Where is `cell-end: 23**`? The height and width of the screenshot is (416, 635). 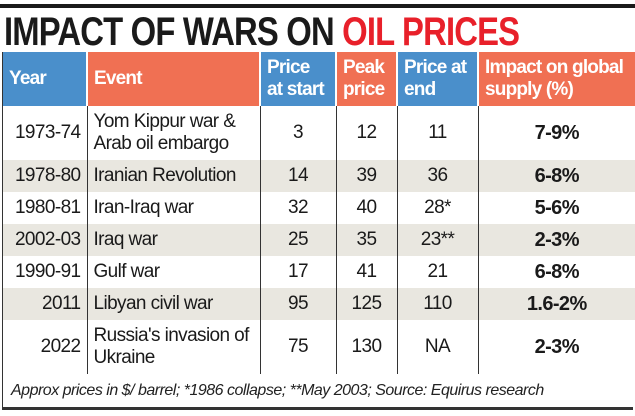
cell-end: 23** is located at coordinates (438, 240).